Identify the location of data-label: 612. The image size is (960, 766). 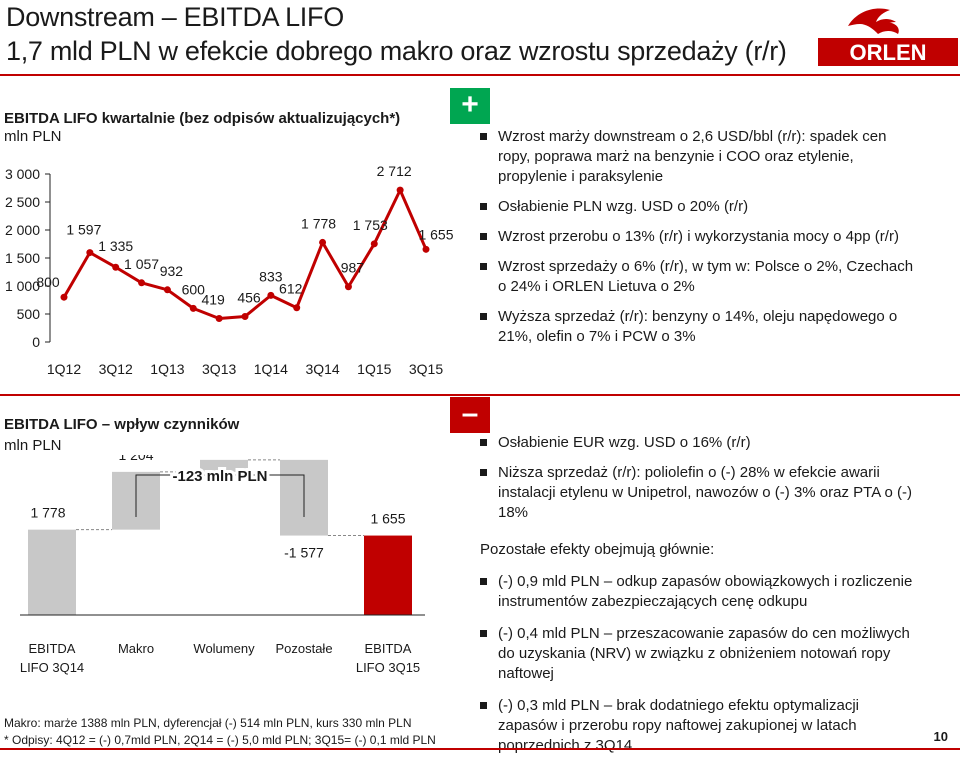
(291, 289).